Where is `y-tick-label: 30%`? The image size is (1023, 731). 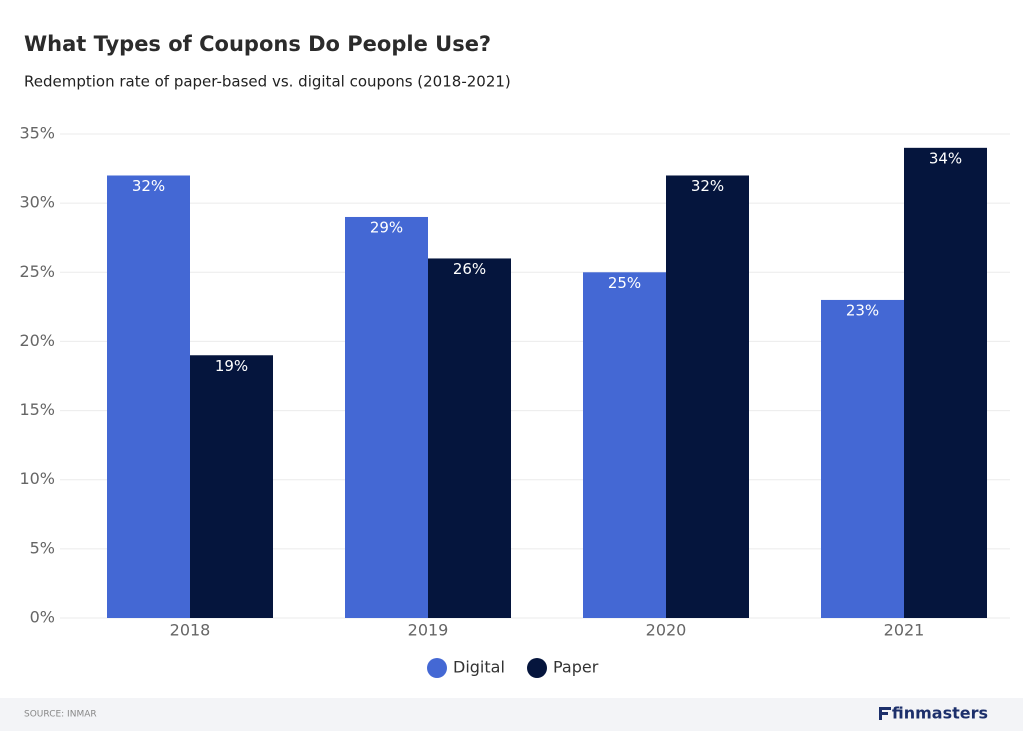
y-tick-label: 30% is located at coordinates (37, 202).